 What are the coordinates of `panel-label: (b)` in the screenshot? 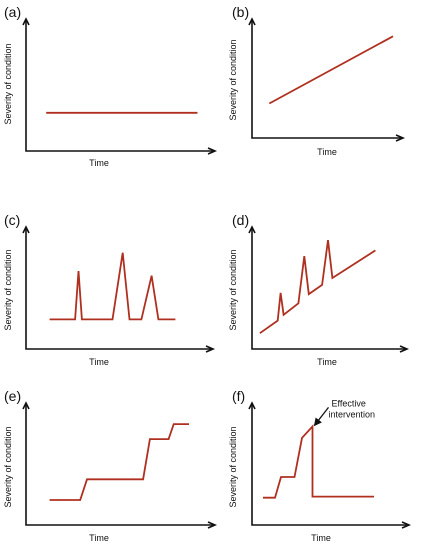 It's located at (240, 12).